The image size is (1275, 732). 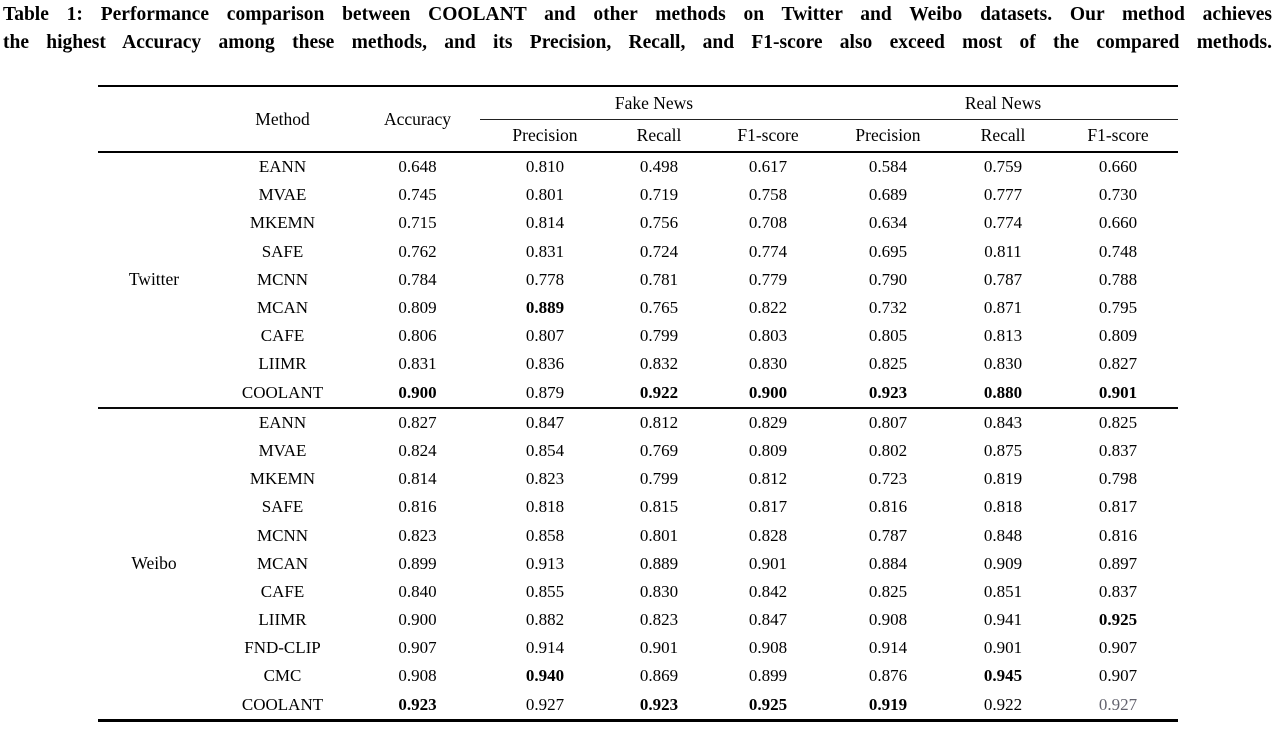 What do you see at coordinates (768, 223) in the screenshot?
I see `metric-value: 0.708` at bounding box center [768, 223].